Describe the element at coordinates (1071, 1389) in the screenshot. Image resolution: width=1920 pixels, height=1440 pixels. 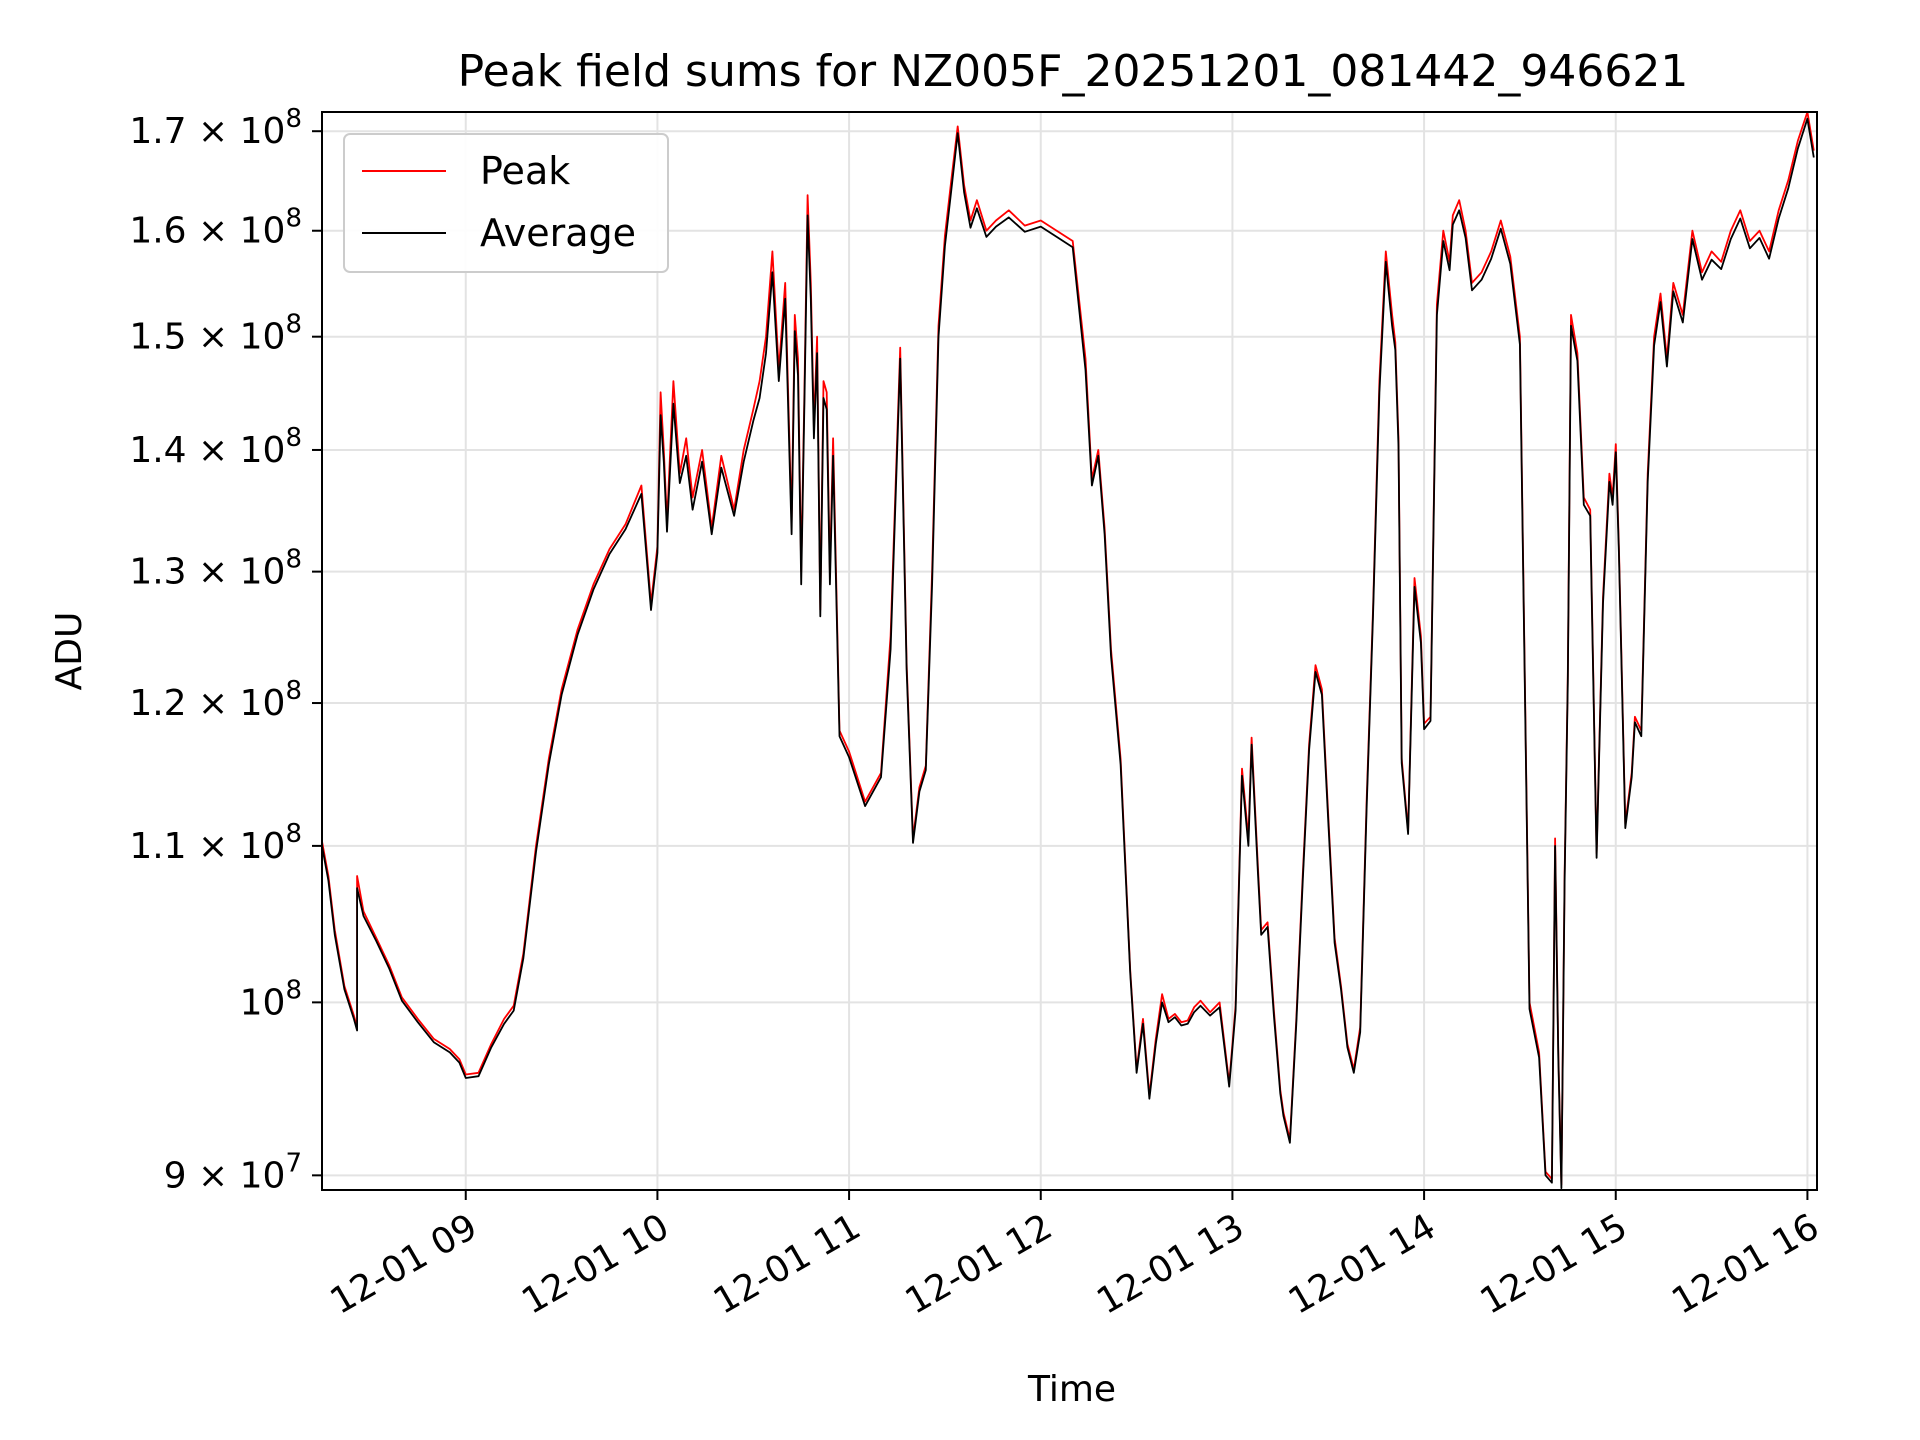
I see `x-axis-label: Time` at that location.